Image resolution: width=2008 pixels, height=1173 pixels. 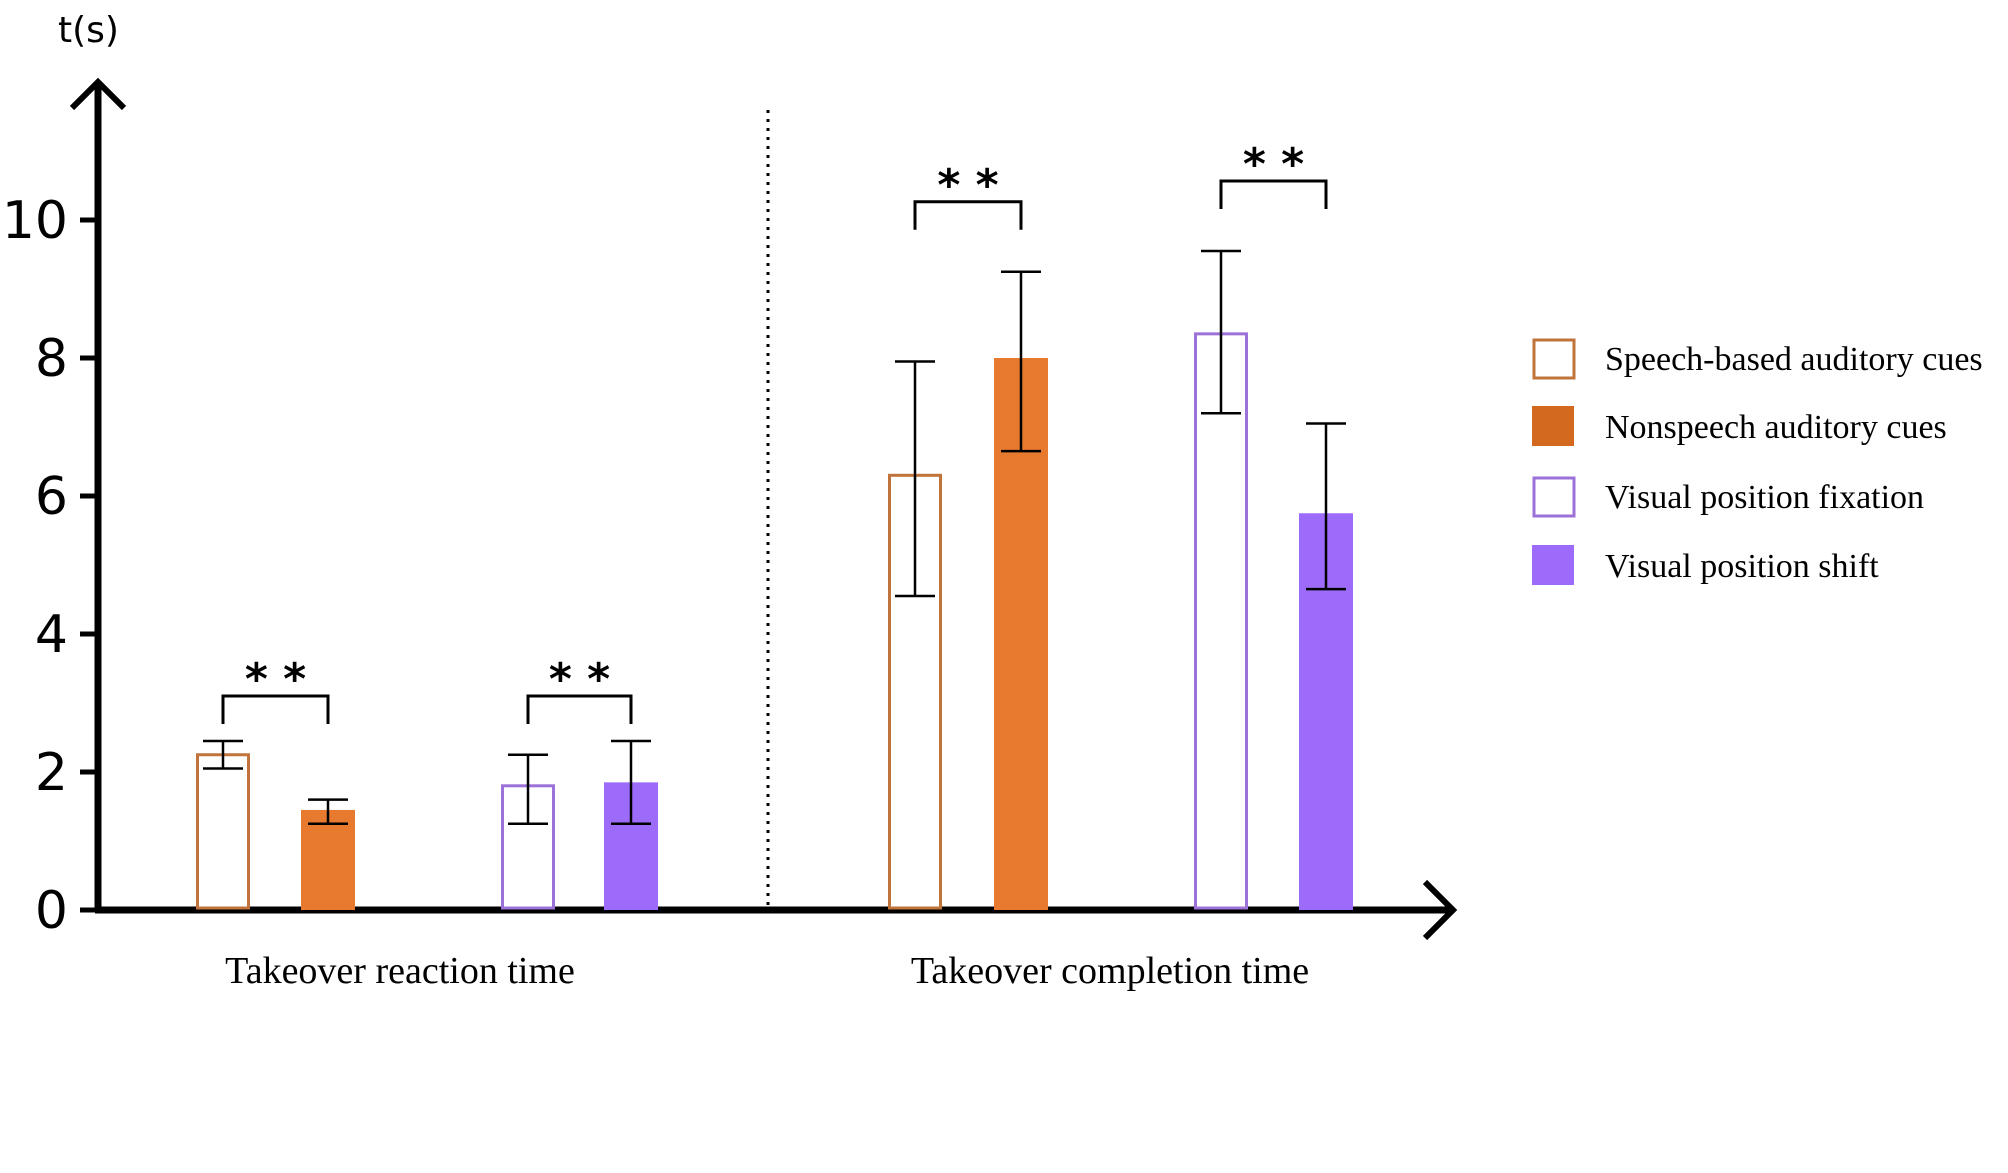 I want to click on legend-label: Speech-based auditory cues, so click(x=1794, y=359).